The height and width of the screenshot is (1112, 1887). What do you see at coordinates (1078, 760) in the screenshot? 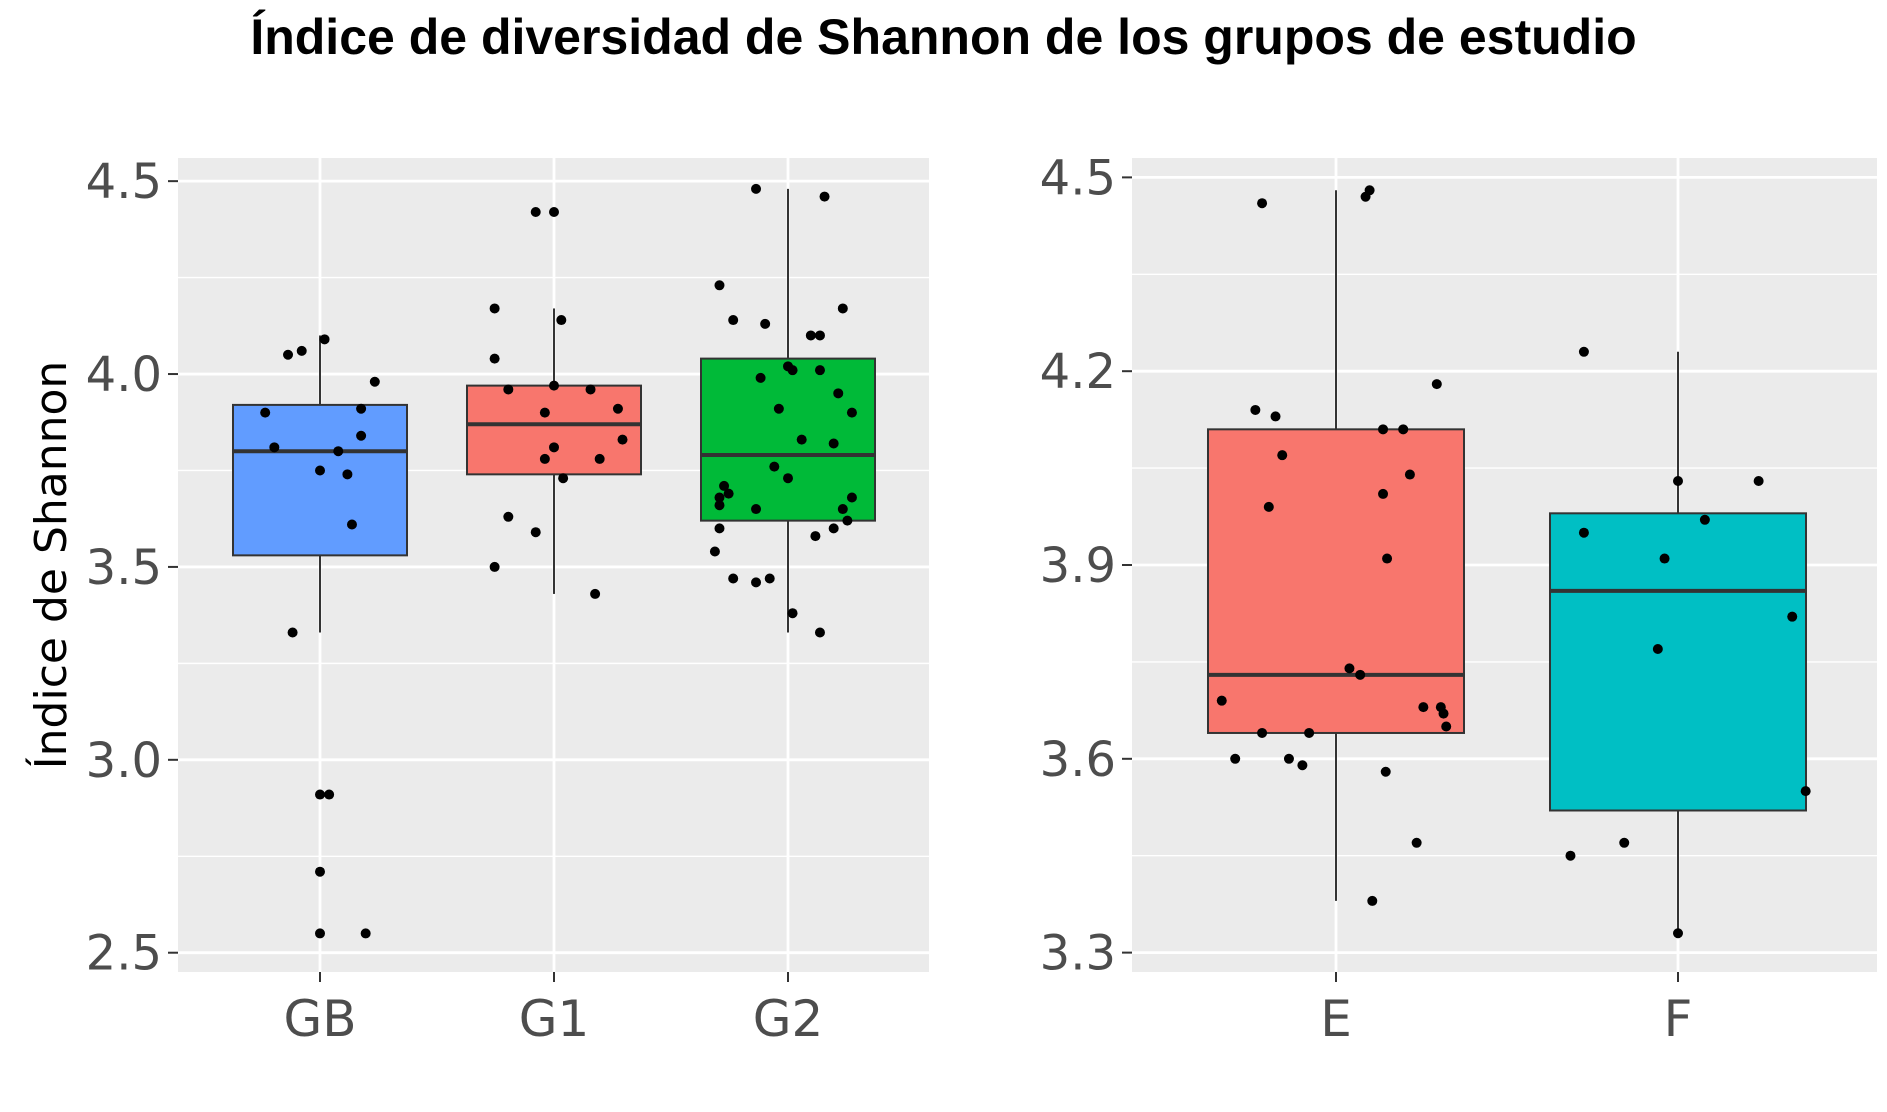
I see `y-tick-label: 3.6` at bounding box center [1078, 760].